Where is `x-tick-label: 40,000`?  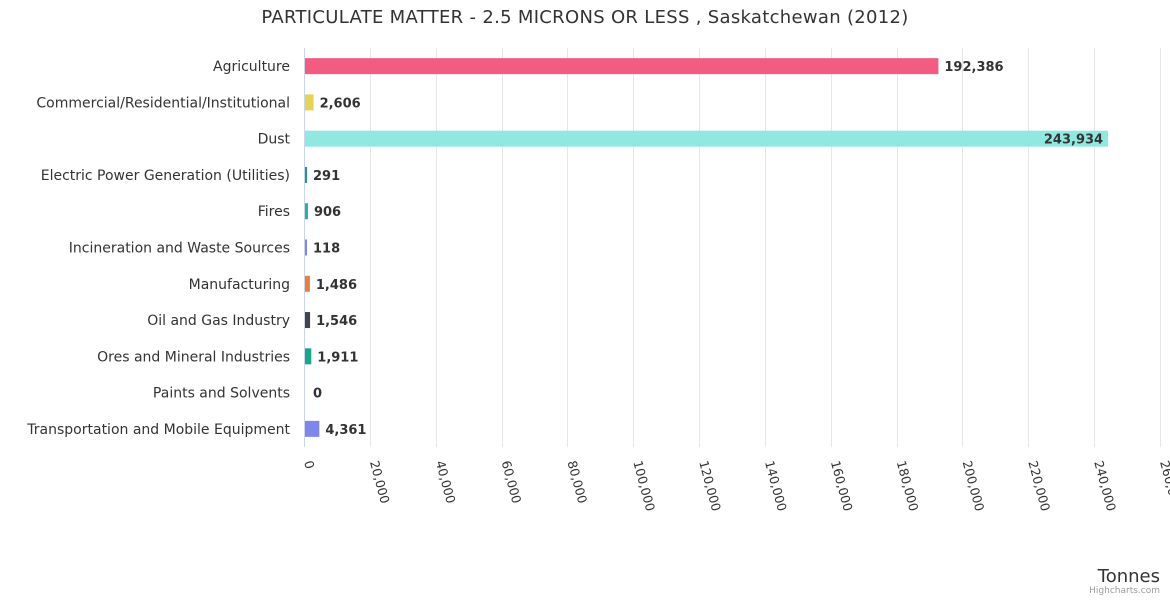 x-tick-label: 40,000 is located at coordinates (446, 482).